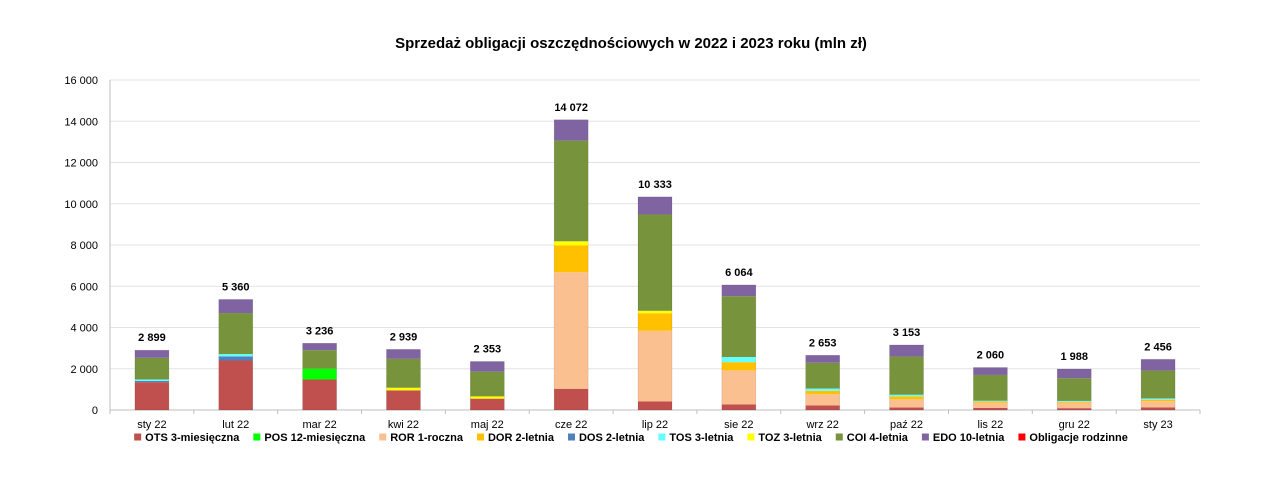  I want to click on legend-item: OTS 3-miesięczna, so click(187, 438).